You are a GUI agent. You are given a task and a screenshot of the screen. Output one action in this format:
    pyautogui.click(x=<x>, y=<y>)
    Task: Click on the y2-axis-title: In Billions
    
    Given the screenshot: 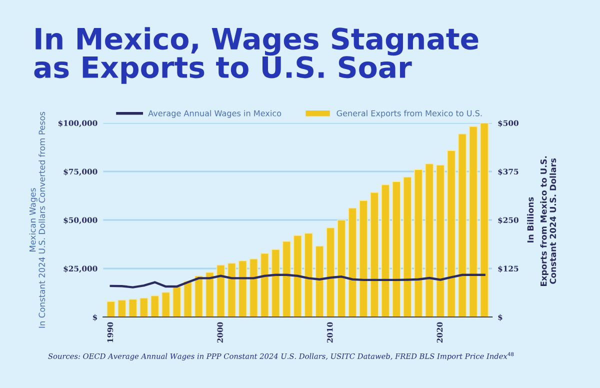 What is the action you would take?
    pyautogui.click(x=530, y=219)
    